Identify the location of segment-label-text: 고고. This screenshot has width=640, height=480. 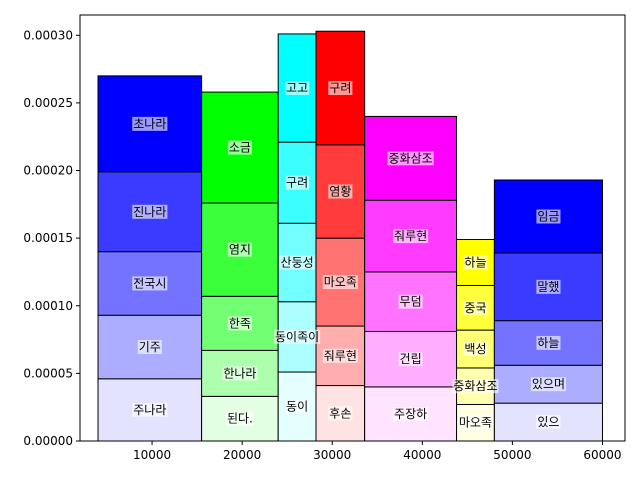
(297, 88).